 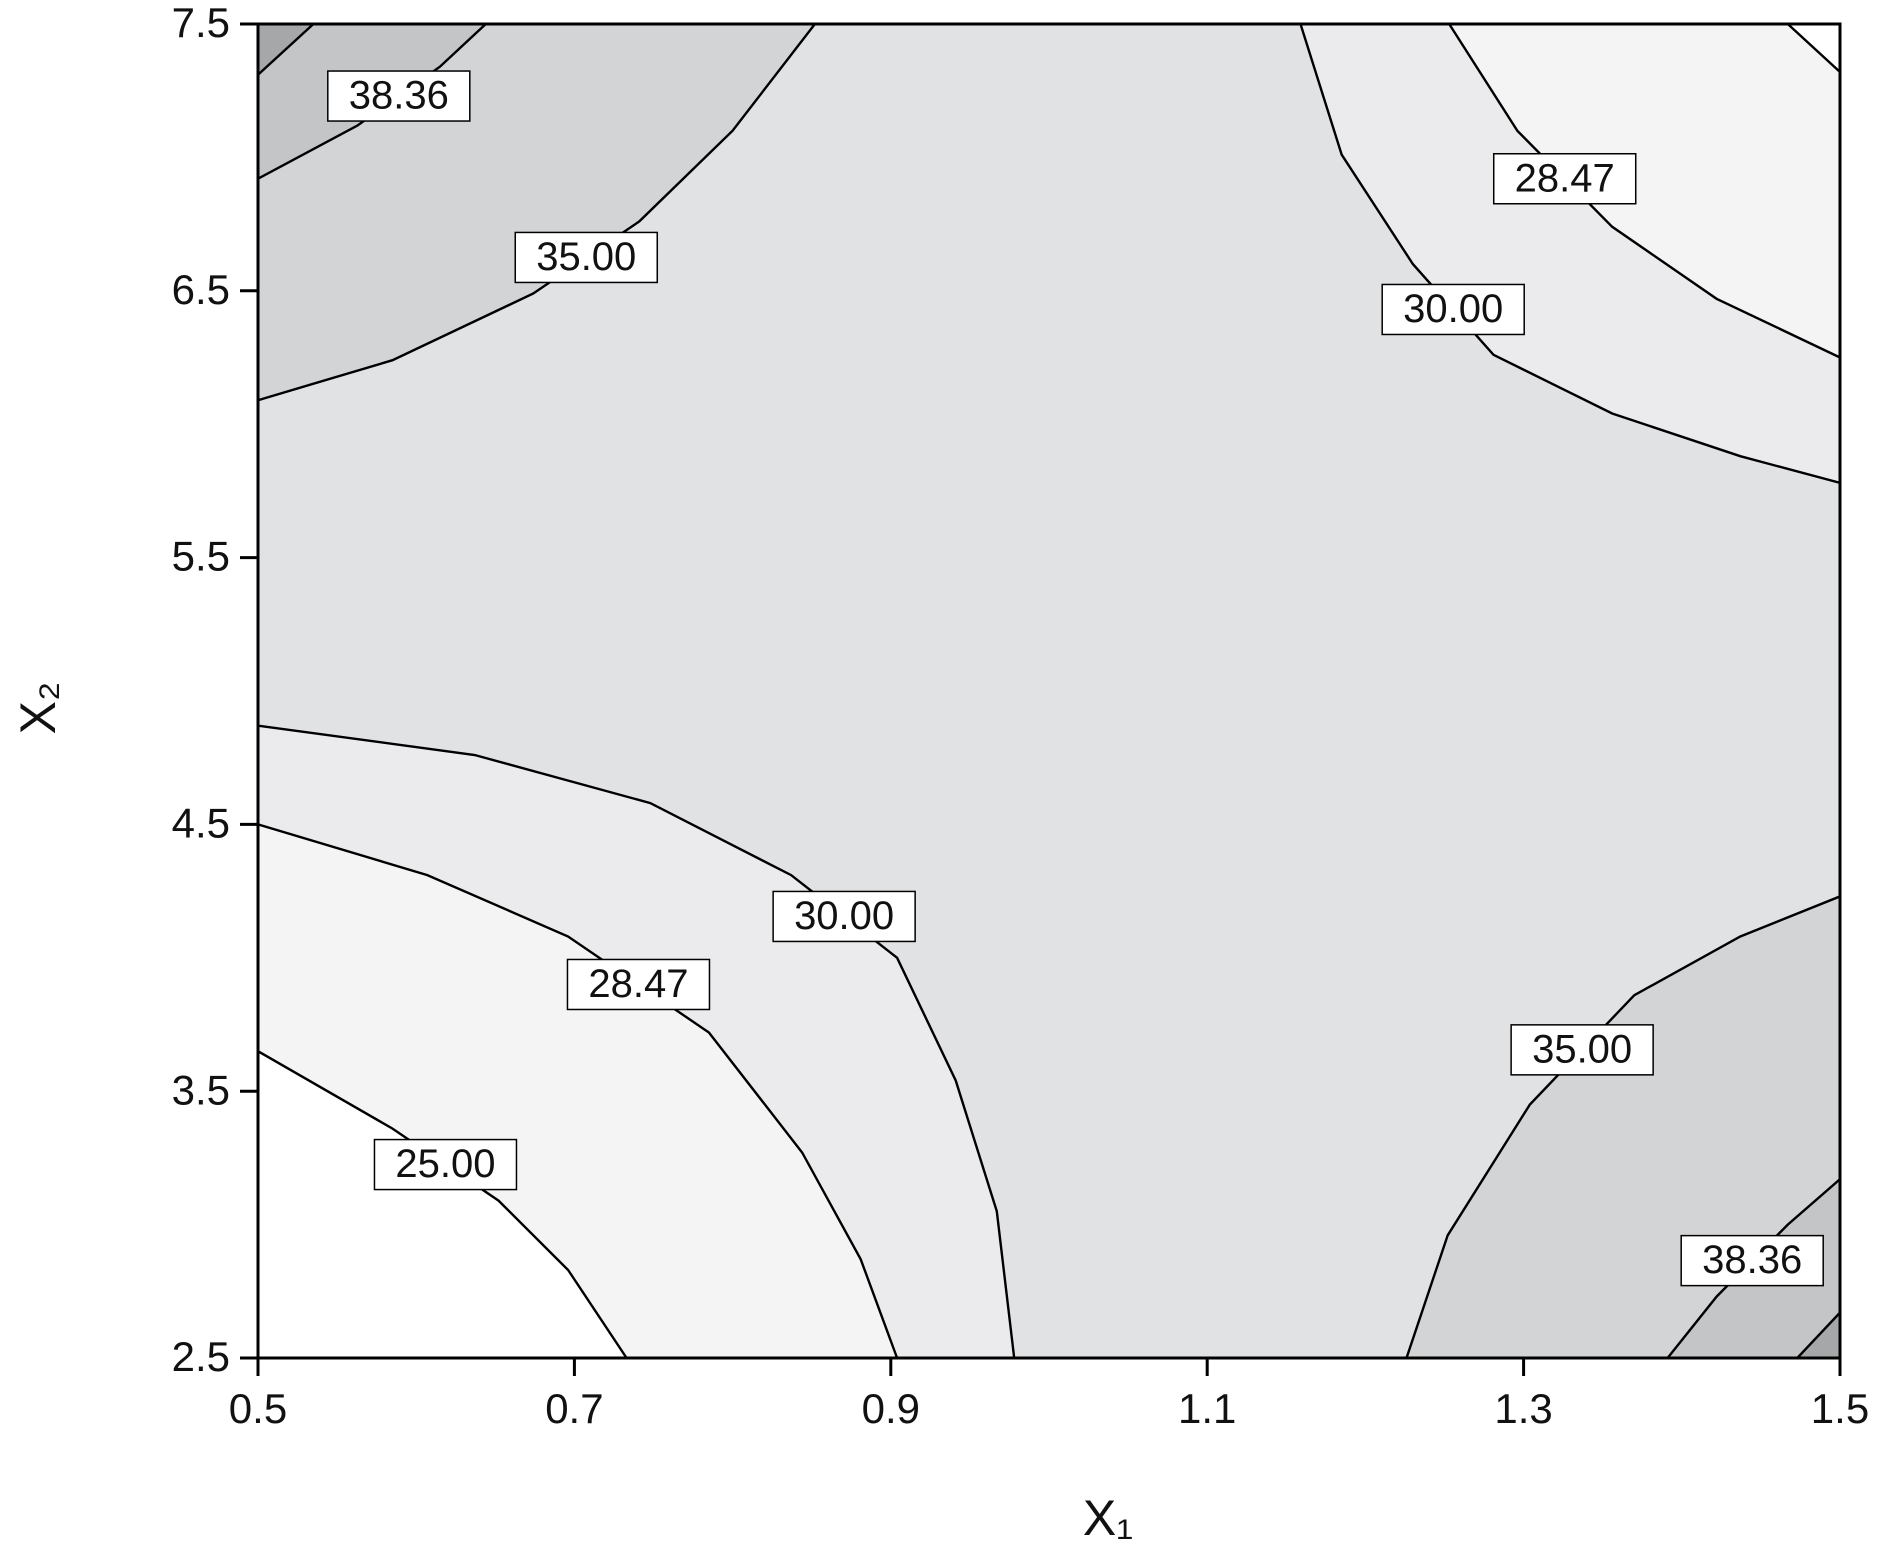 What do you see at coordinates (201, 23) in the screenshot?
I see `y-tick-label: 7.5` at bounding box center [201, 23].